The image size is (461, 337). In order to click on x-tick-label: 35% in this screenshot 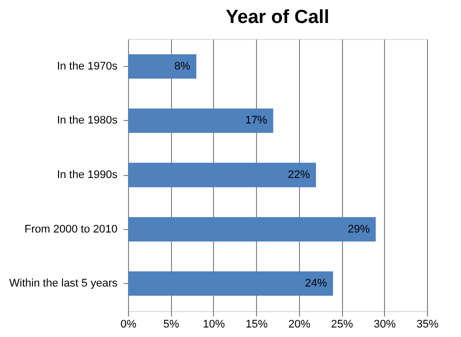, I will do `click(427, 324)`.